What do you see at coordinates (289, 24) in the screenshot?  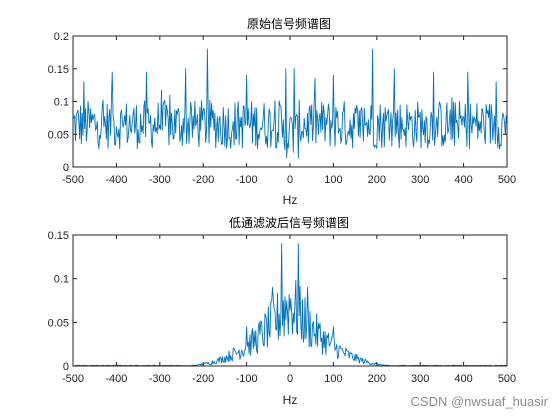 I see `plot1-title: 原始信号频谱图` at bounding box center [289, 24].